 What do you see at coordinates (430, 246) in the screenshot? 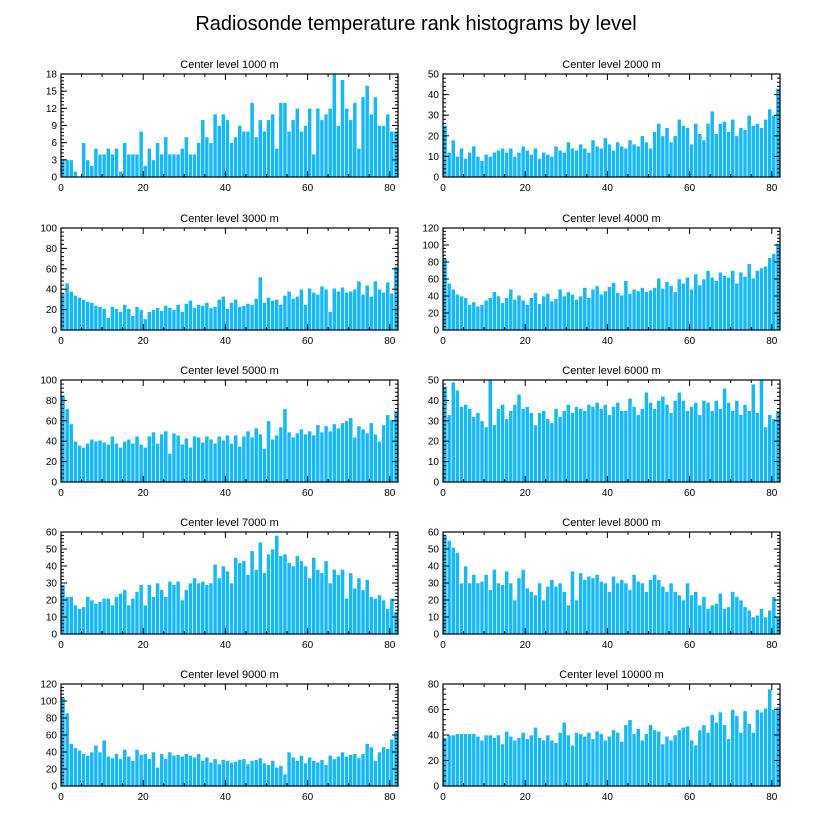
I see `y-tick-label: 100` at bounding box center [430, 246].